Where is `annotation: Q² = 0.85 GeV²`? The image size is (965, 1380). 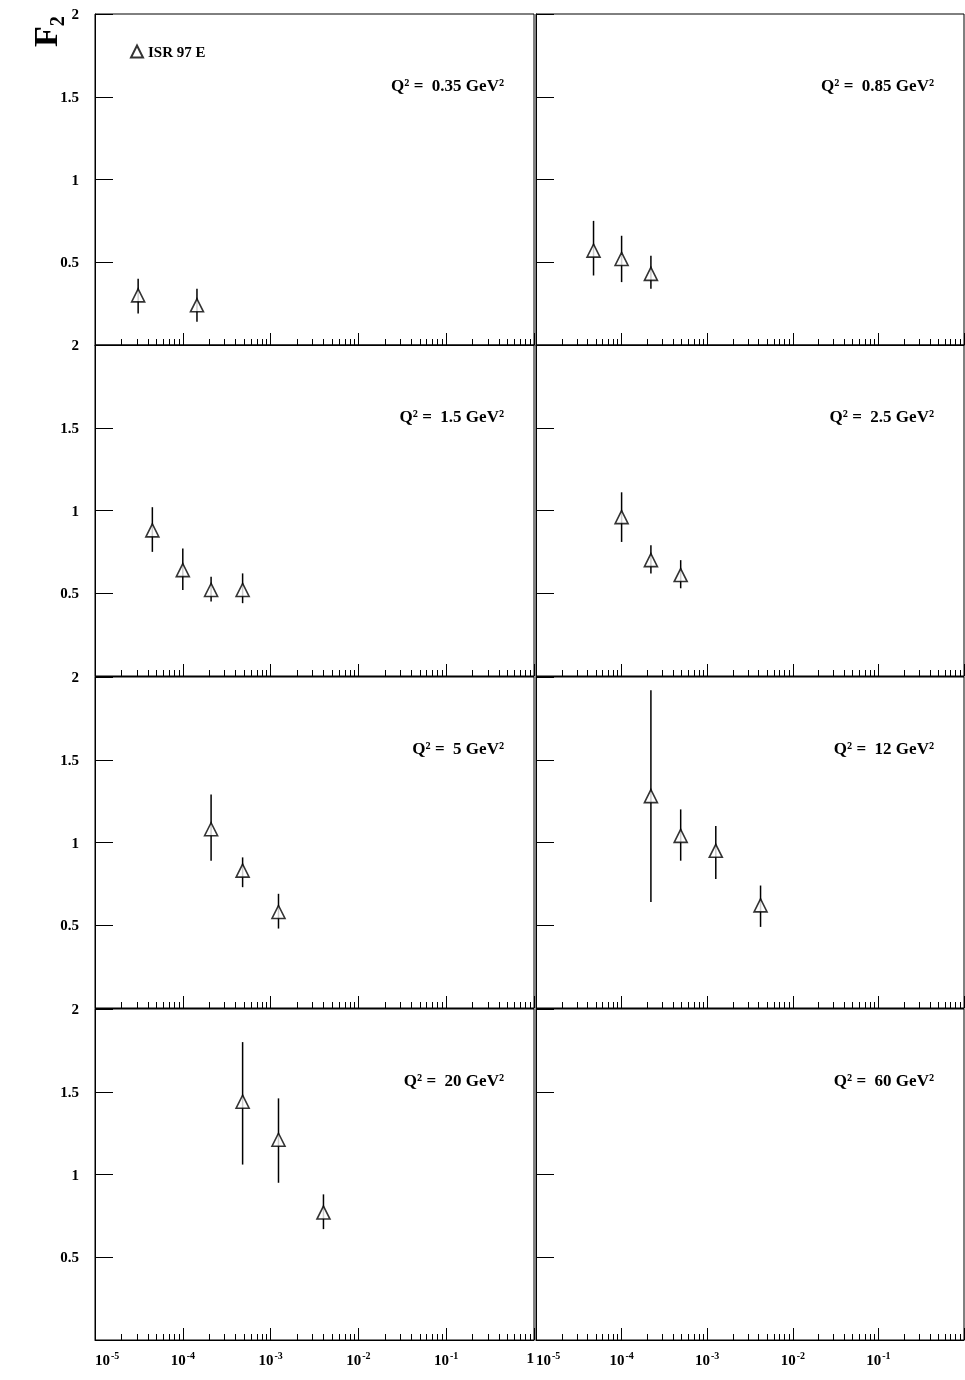 annotation: Q² = 0.85 GeV² is located at coordinates (878, 85).